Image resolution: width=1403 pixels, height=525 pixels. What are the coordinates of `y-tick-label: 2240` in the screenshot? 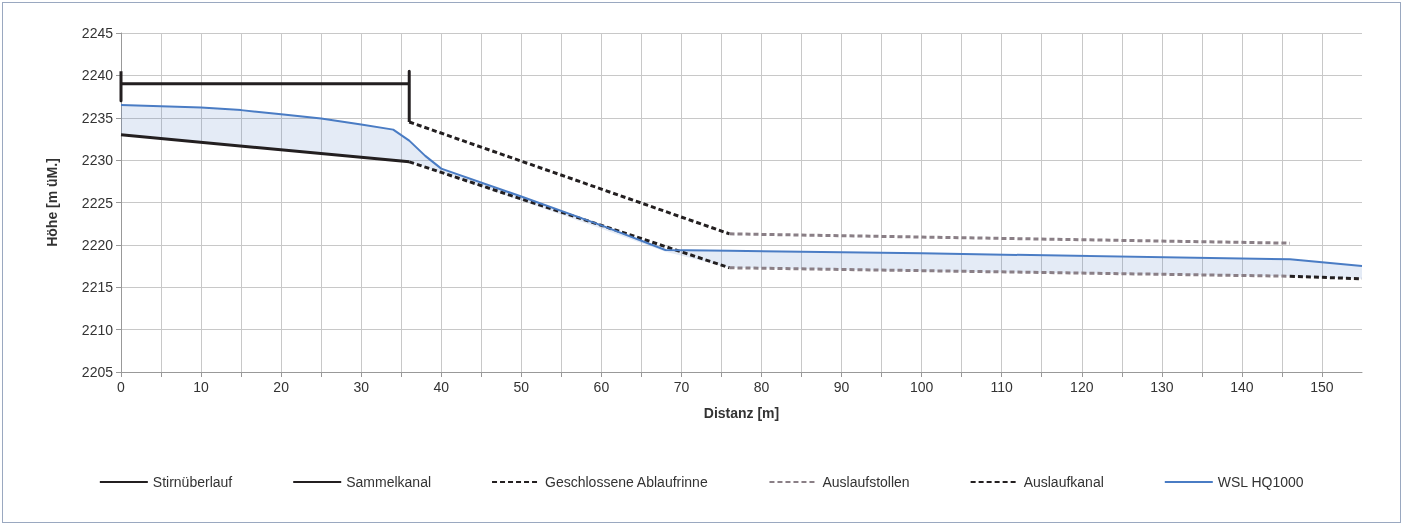 It's located at (97, 75).